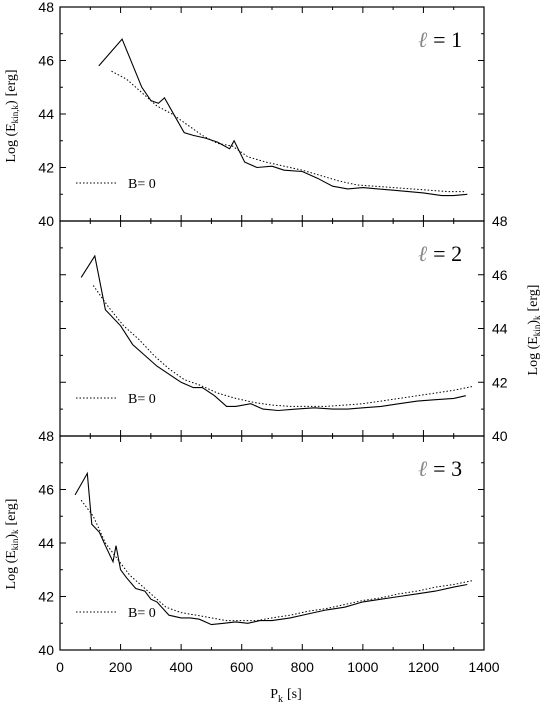  Describe the element at coordinates (46, 61) in the screenshot. I see `y-tick-label-top-46: 46` at that location.